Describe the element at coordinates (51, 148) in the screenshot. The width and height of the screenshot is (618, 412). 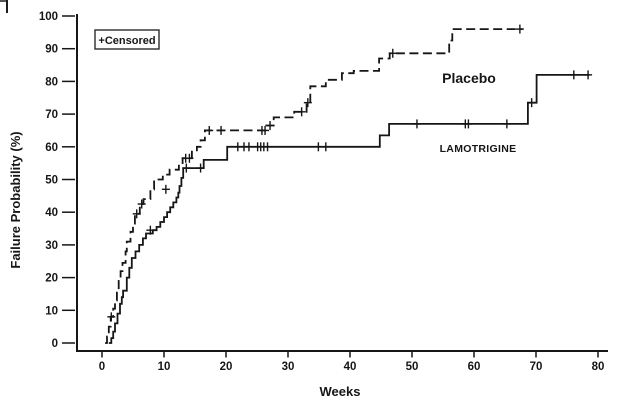
I see `y-tick-label: 60` at that location.